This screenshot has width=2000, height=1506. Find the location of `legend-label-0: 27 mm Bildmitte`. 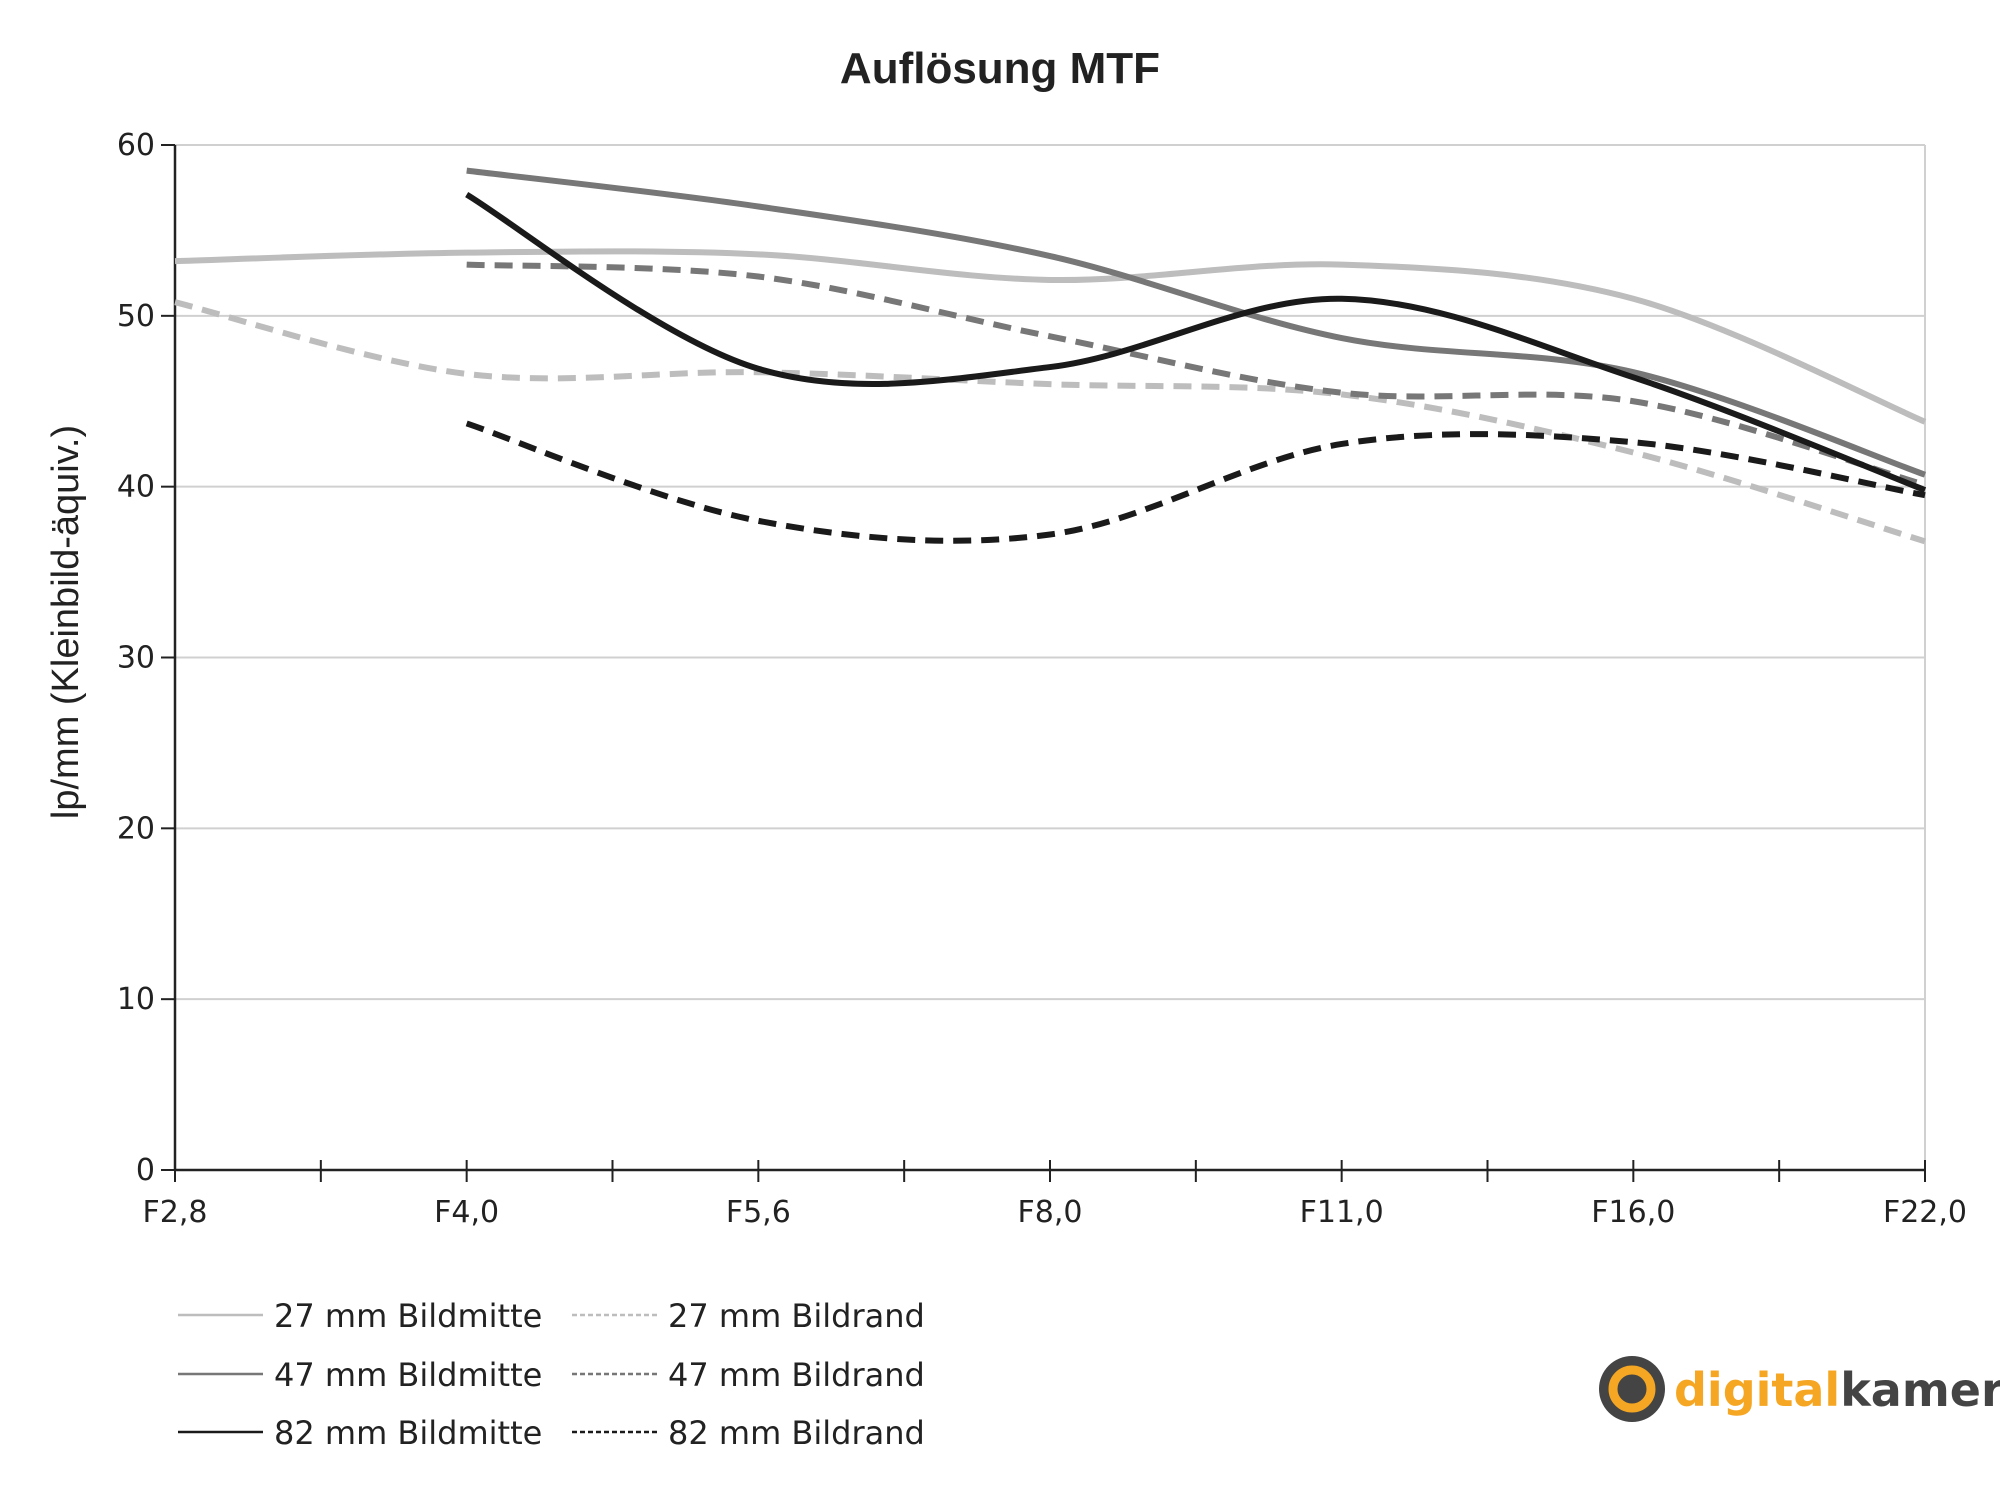

legend-label-0: 27 mm Bildmitte is located at coordinates (408, 1316).